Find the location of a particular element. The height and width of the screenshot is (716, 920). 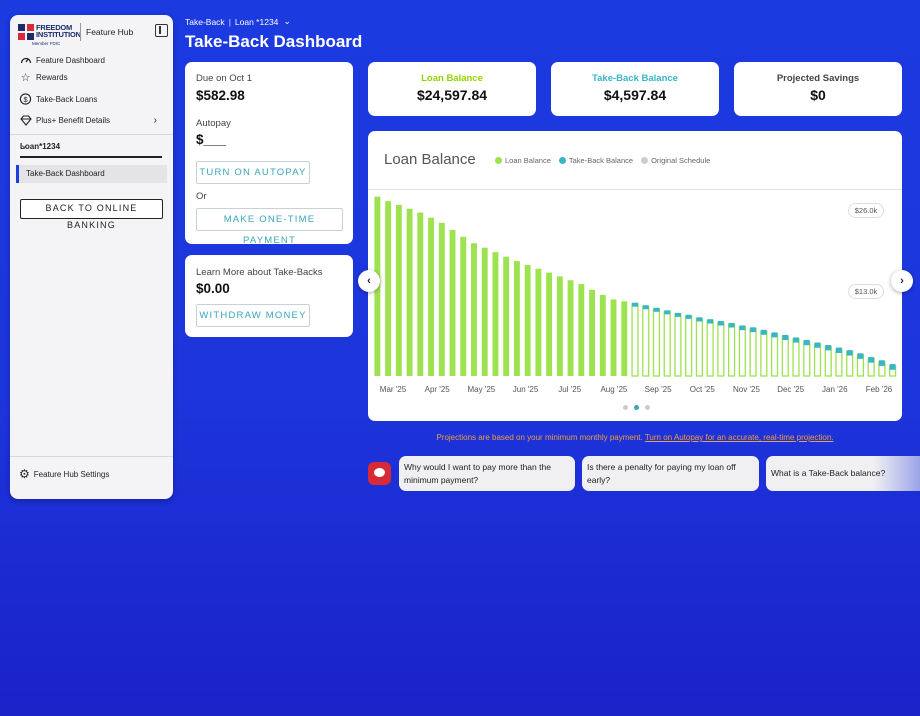

chart-pager is located at coordinates (636, 407).